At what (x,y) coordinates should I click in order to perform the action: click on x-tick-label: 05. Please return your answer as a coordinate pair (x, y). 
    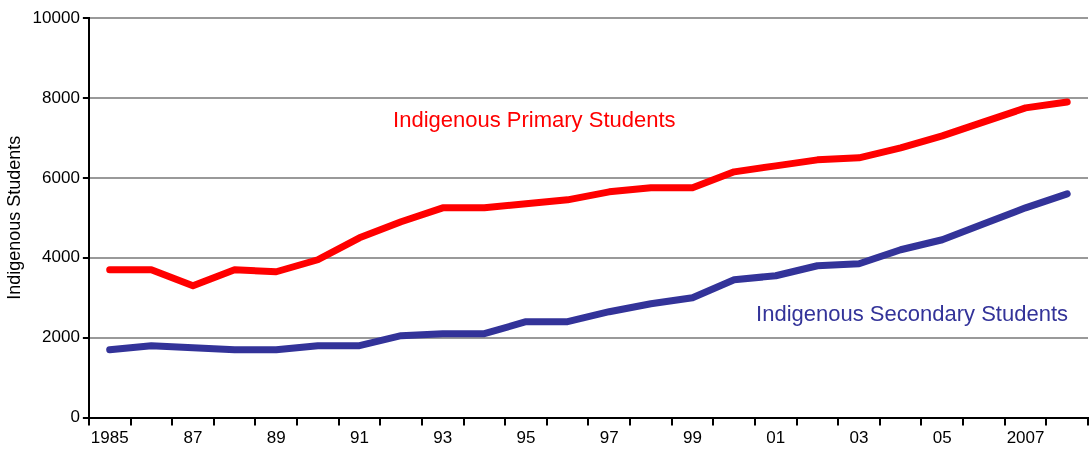
    Looking at the image, I should click on (942, 438).